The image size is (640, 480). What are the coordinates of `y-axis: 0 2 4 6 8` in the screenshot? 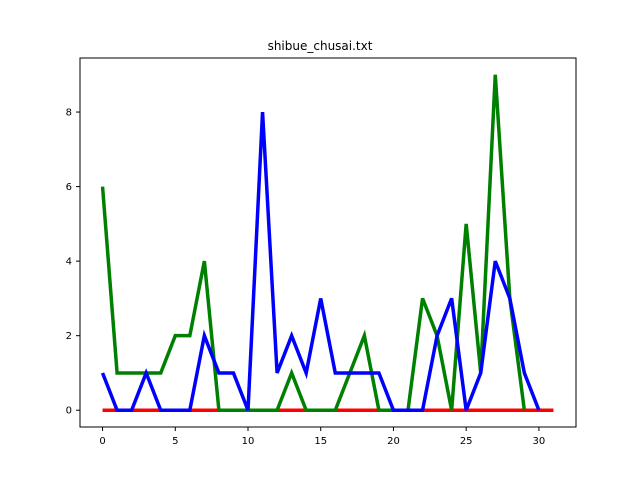 It's located at (73, 262).